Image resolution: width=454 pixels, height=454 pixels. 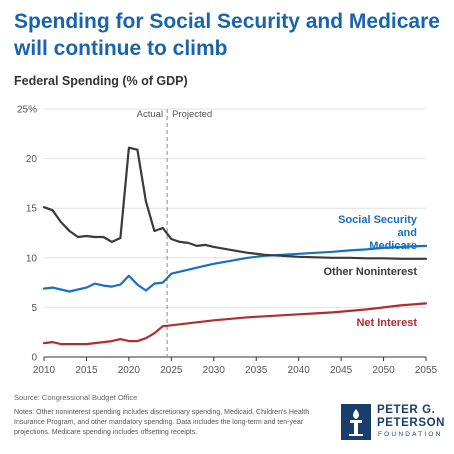 I want to click on foundation-logo: PETER G. PETERSON FOUNDATION, so click(x=396, y=422).